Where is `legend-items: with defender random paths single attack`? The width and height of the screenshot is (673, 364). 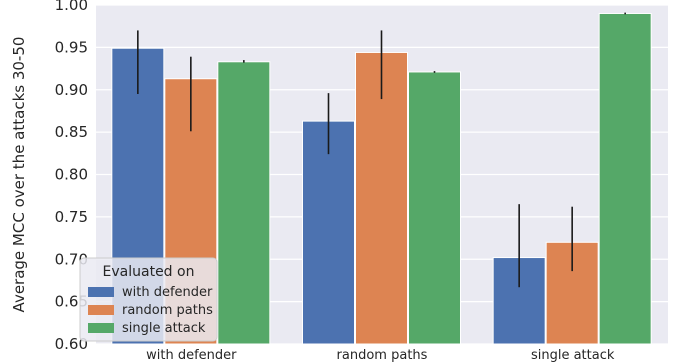
legend-items: with defender random paths single attack is located at coordinates (150, 310).